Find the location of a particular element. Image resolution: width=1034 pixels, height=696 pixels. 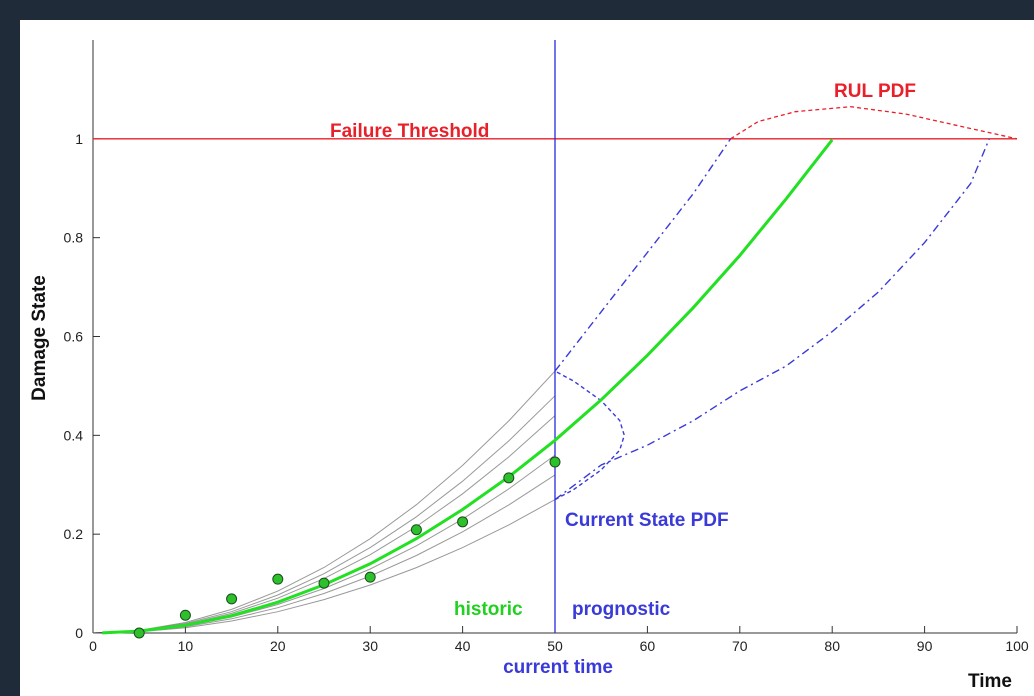

y-tick-label: 0.6 is located at coordinates (74, 337).